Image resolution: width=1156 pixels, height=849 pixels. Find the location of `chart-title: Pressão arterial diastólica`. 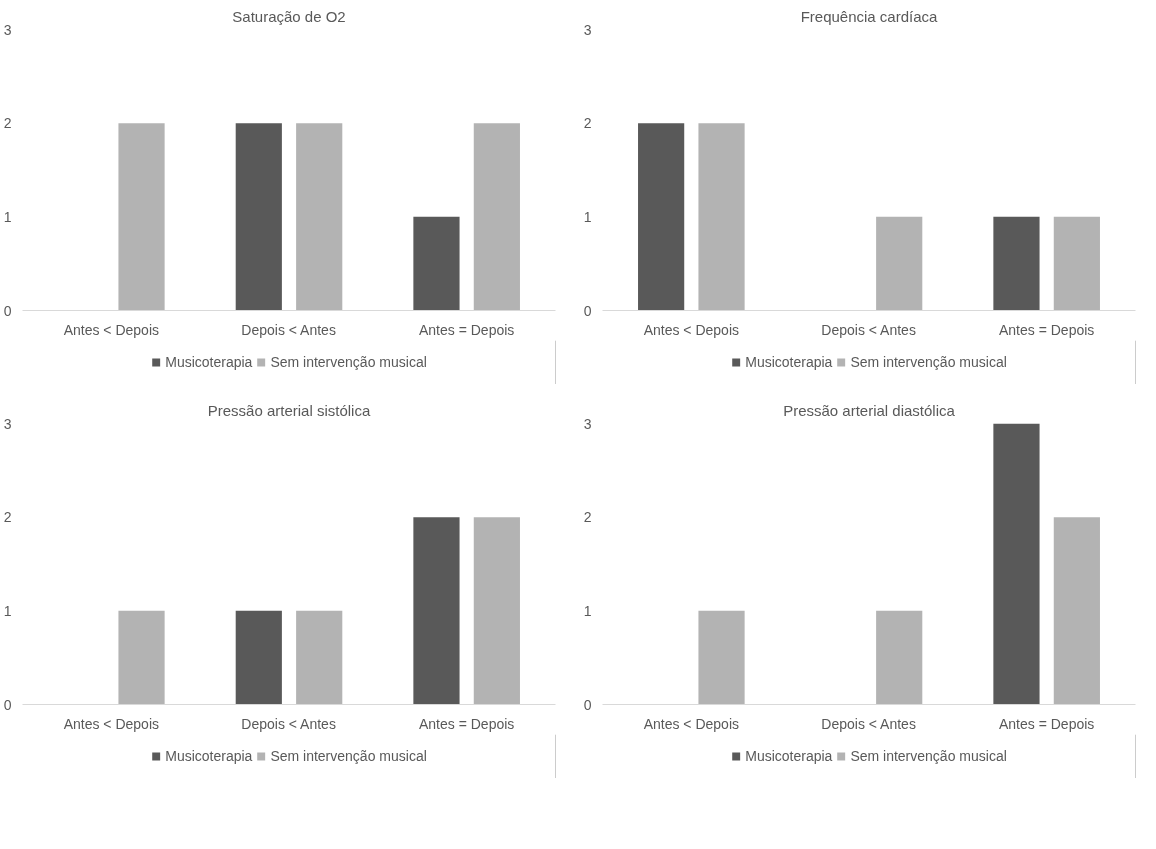

chart-title: Pressão arterial diastólica is located at coordinates (869, 410).